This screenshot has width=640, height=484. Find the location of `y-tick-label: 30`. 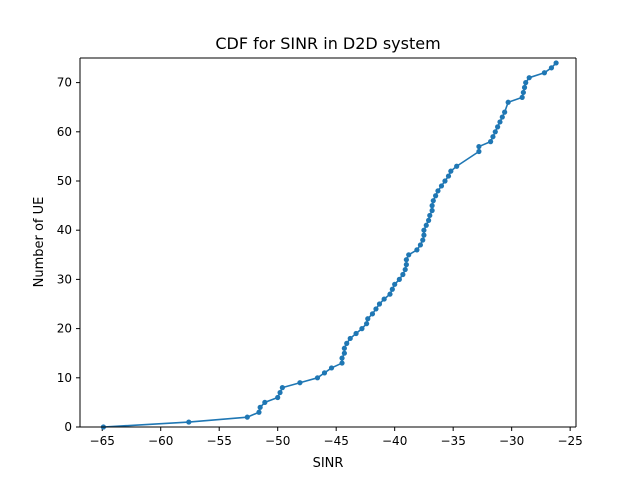

y-tick-label: 30 is located at coordinates (64, 279).